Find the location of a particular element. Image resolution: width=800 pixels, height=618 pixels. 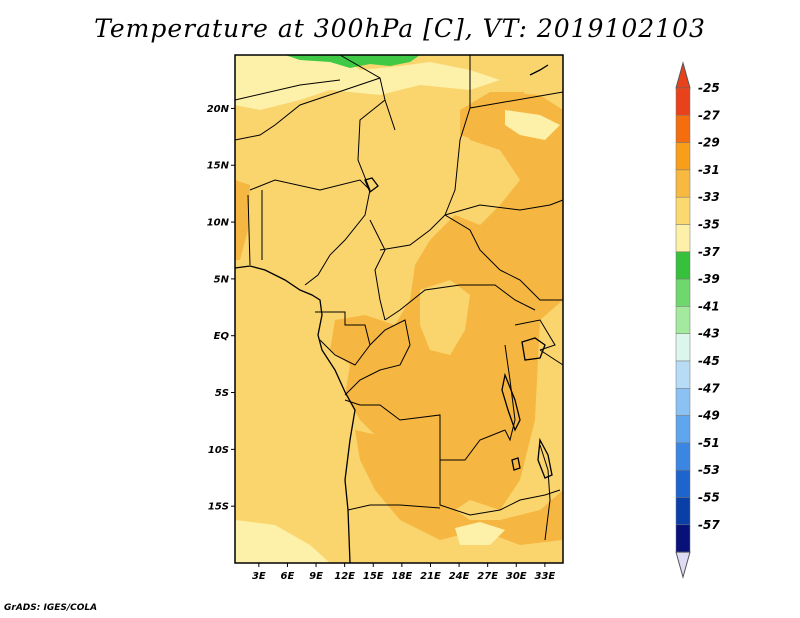

border-uganda is located at coordinates (535, 335).